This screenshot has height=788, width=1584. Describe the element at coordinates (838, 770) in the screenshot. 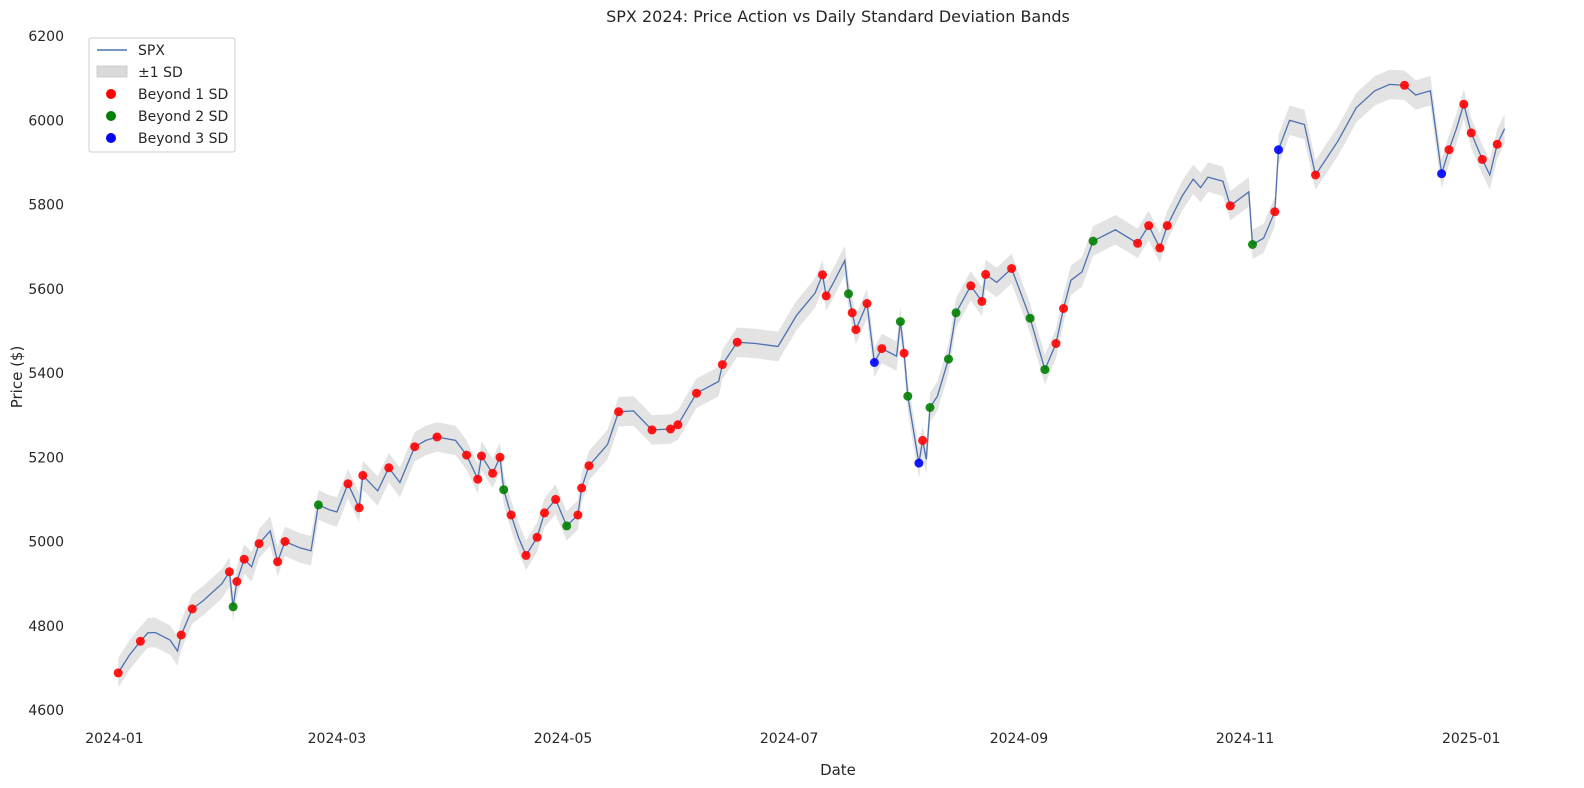

I see `x-axis-title: Date` at that location.